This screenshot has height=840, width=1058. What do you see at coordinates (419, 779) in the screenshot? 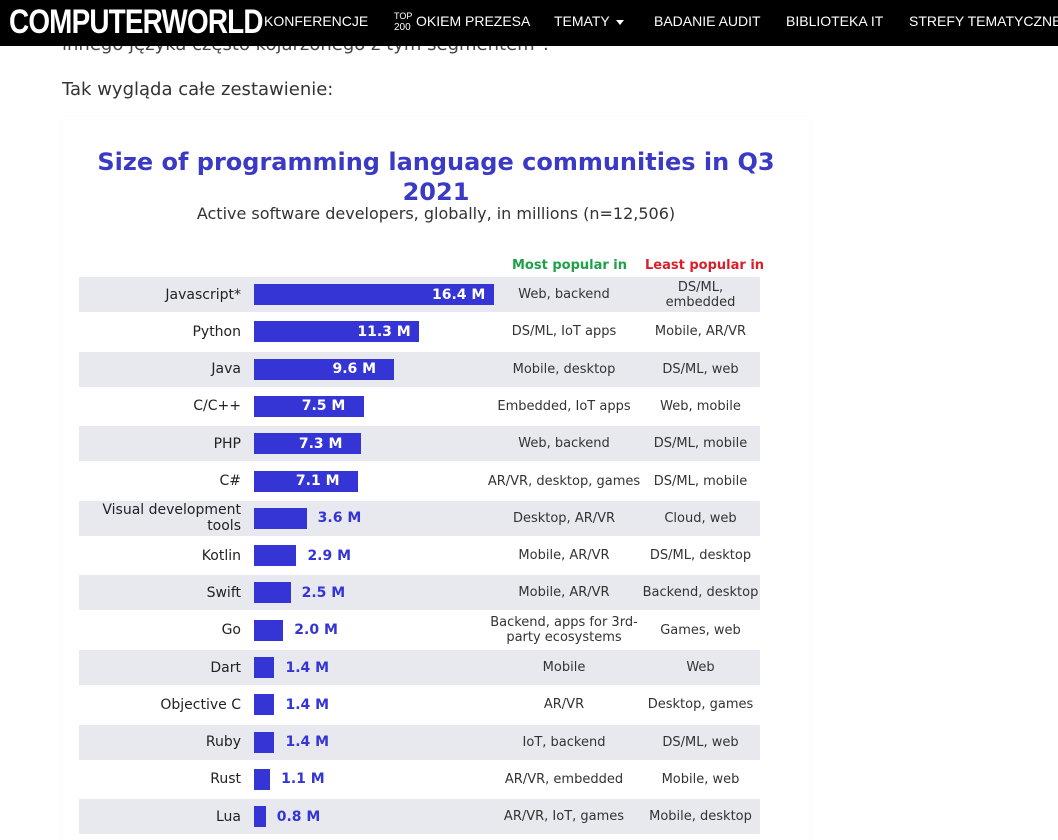
I see `chart-row: Rust 1.1 M AR/VR, embedded Mobile, web` at bounding box center [419, 779].